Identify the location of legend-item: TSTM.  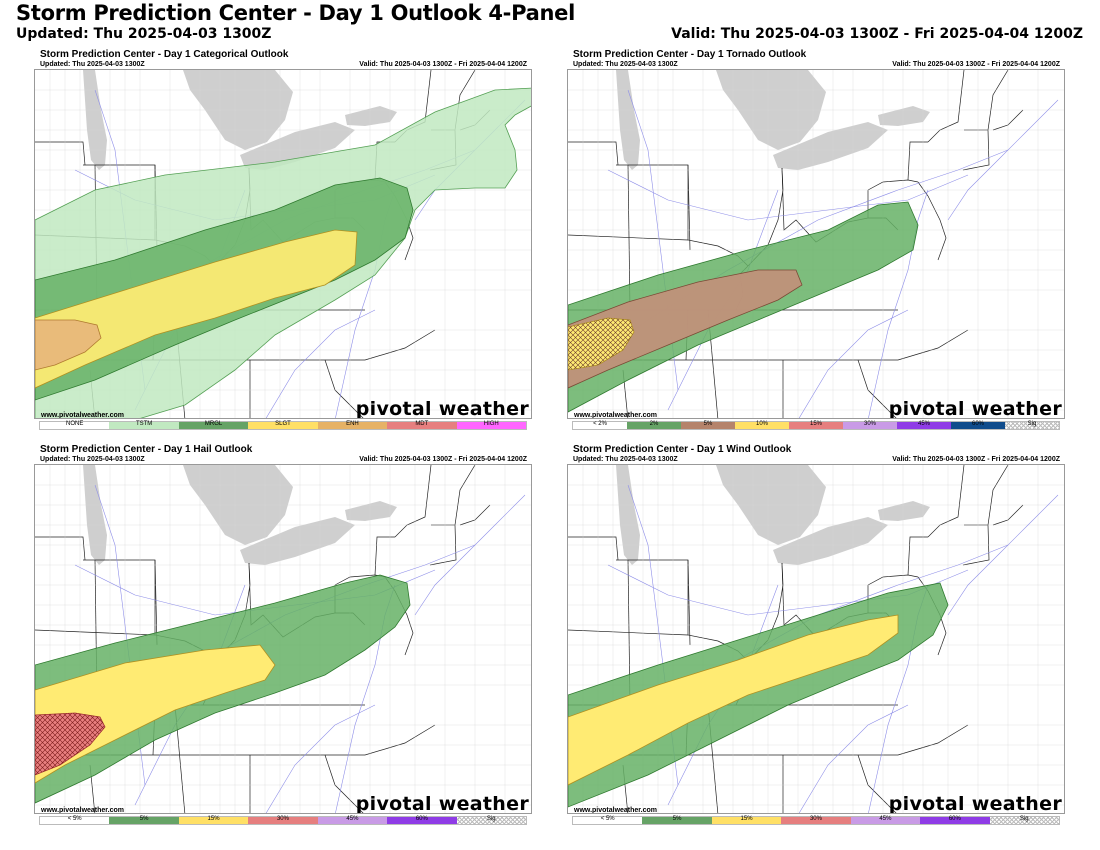
(144, 425).